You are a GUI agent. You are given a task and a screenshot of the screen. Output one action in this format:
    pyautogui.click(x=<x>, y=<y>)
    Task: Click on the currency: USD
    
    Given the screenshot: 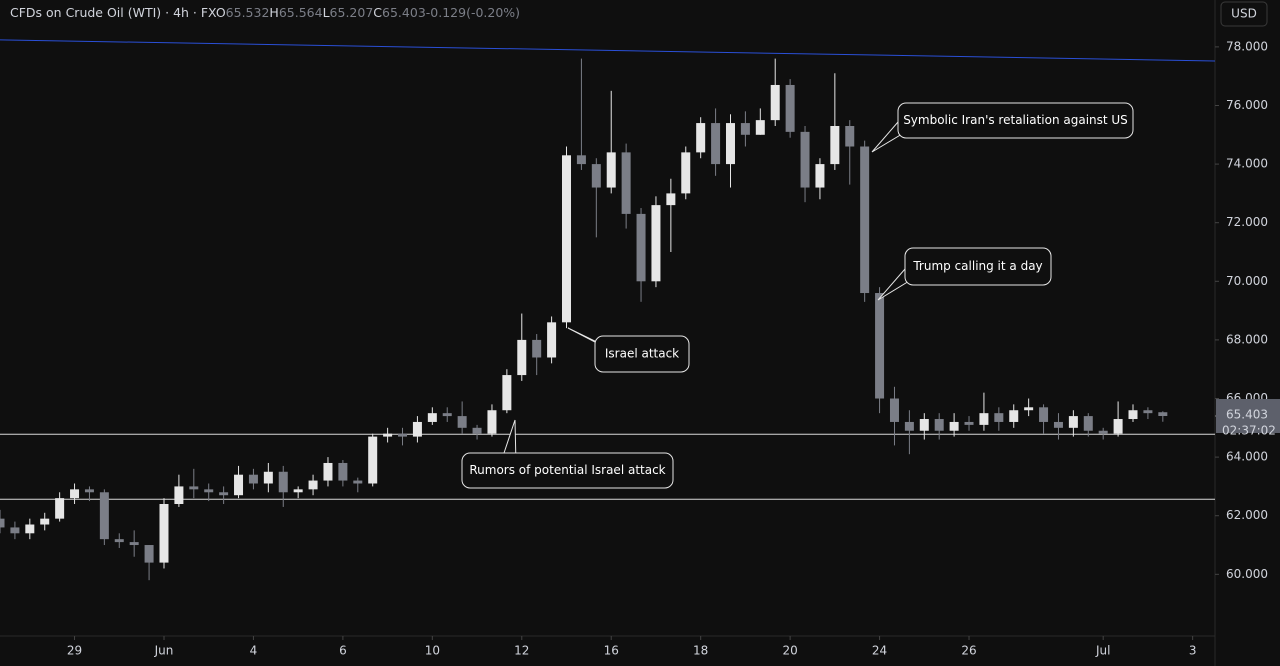 What is the action you would take?
    pyautogui.click(x=1244, y=14)
    